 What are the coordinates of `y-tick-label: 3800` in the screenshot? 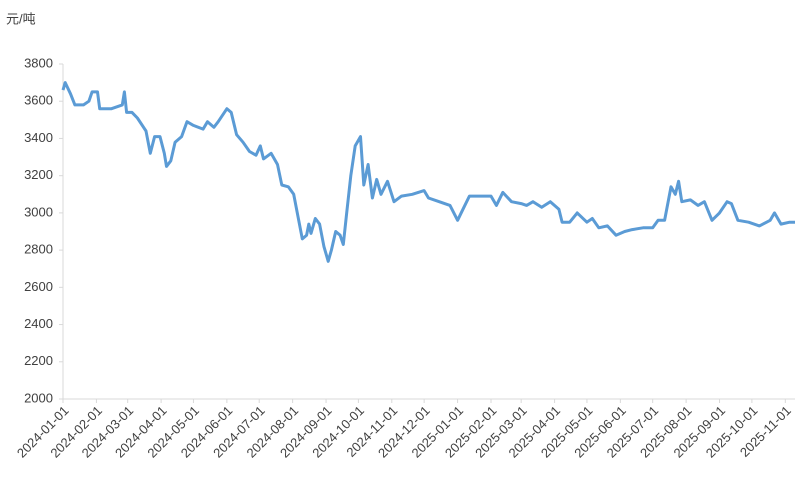 It's located at (38, 62).